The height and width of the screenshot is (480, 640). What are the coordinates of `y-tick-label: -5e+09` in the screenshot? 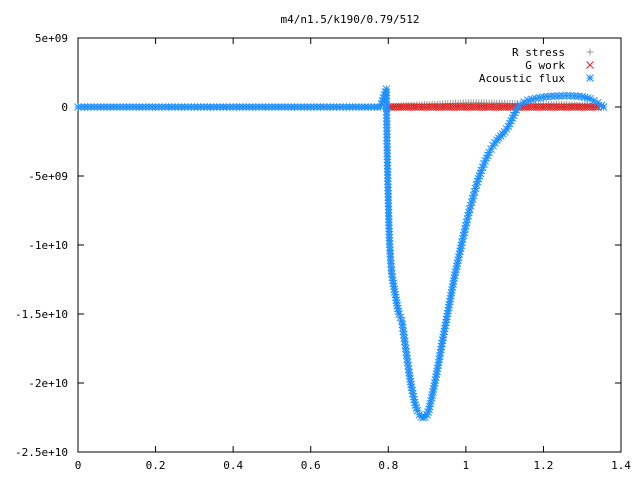 It's located at (48, 176).